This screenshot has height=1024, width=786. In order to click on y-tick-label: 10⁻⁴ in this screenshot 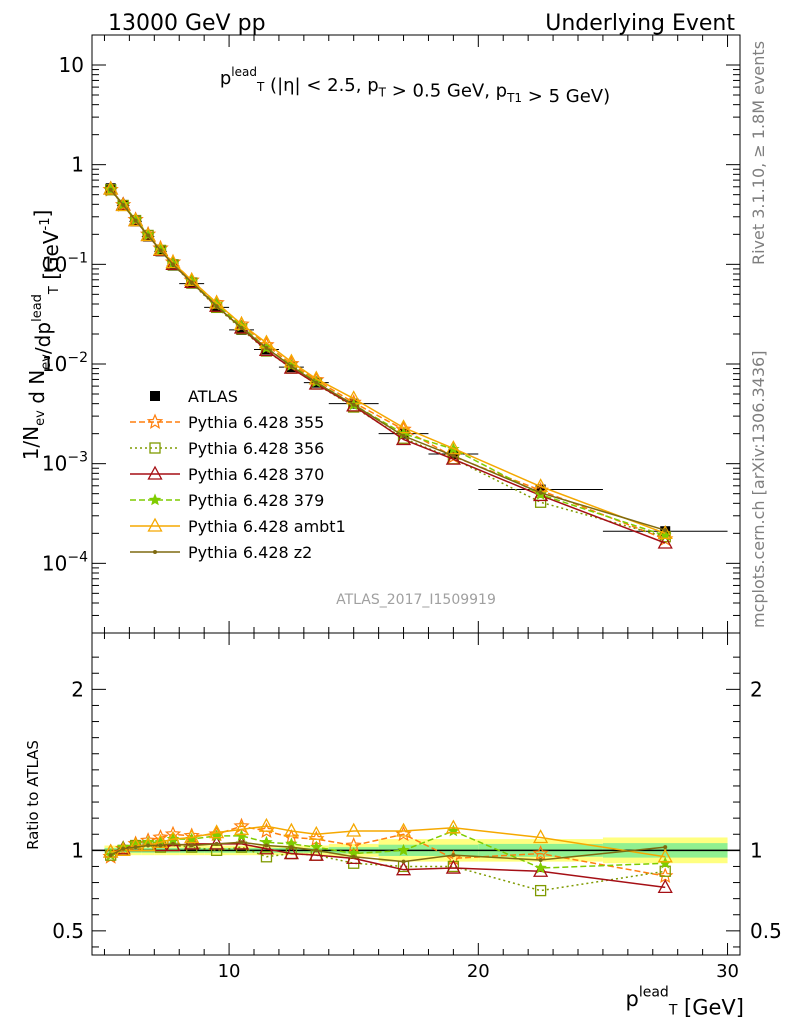, I will do `click(65, 562)`.